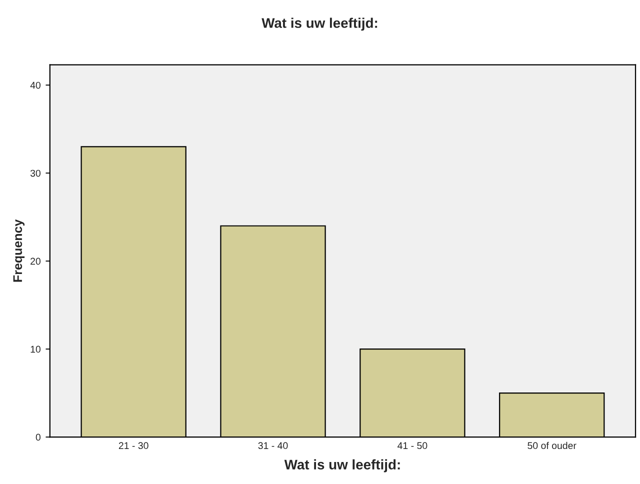 The image size is (640, 484). I want to click on x-tick-label: 41 - 50, so click(413, 446).